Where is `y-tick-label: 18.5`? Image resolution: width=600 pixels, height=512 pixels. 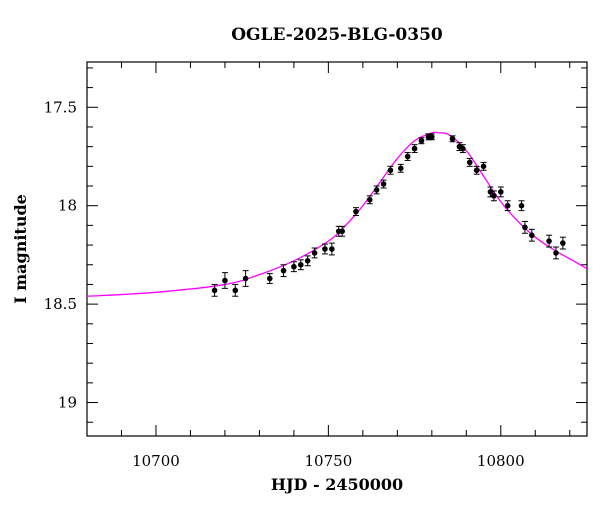
y-tick-label: 18.5 is located at coordinates (60, 304).